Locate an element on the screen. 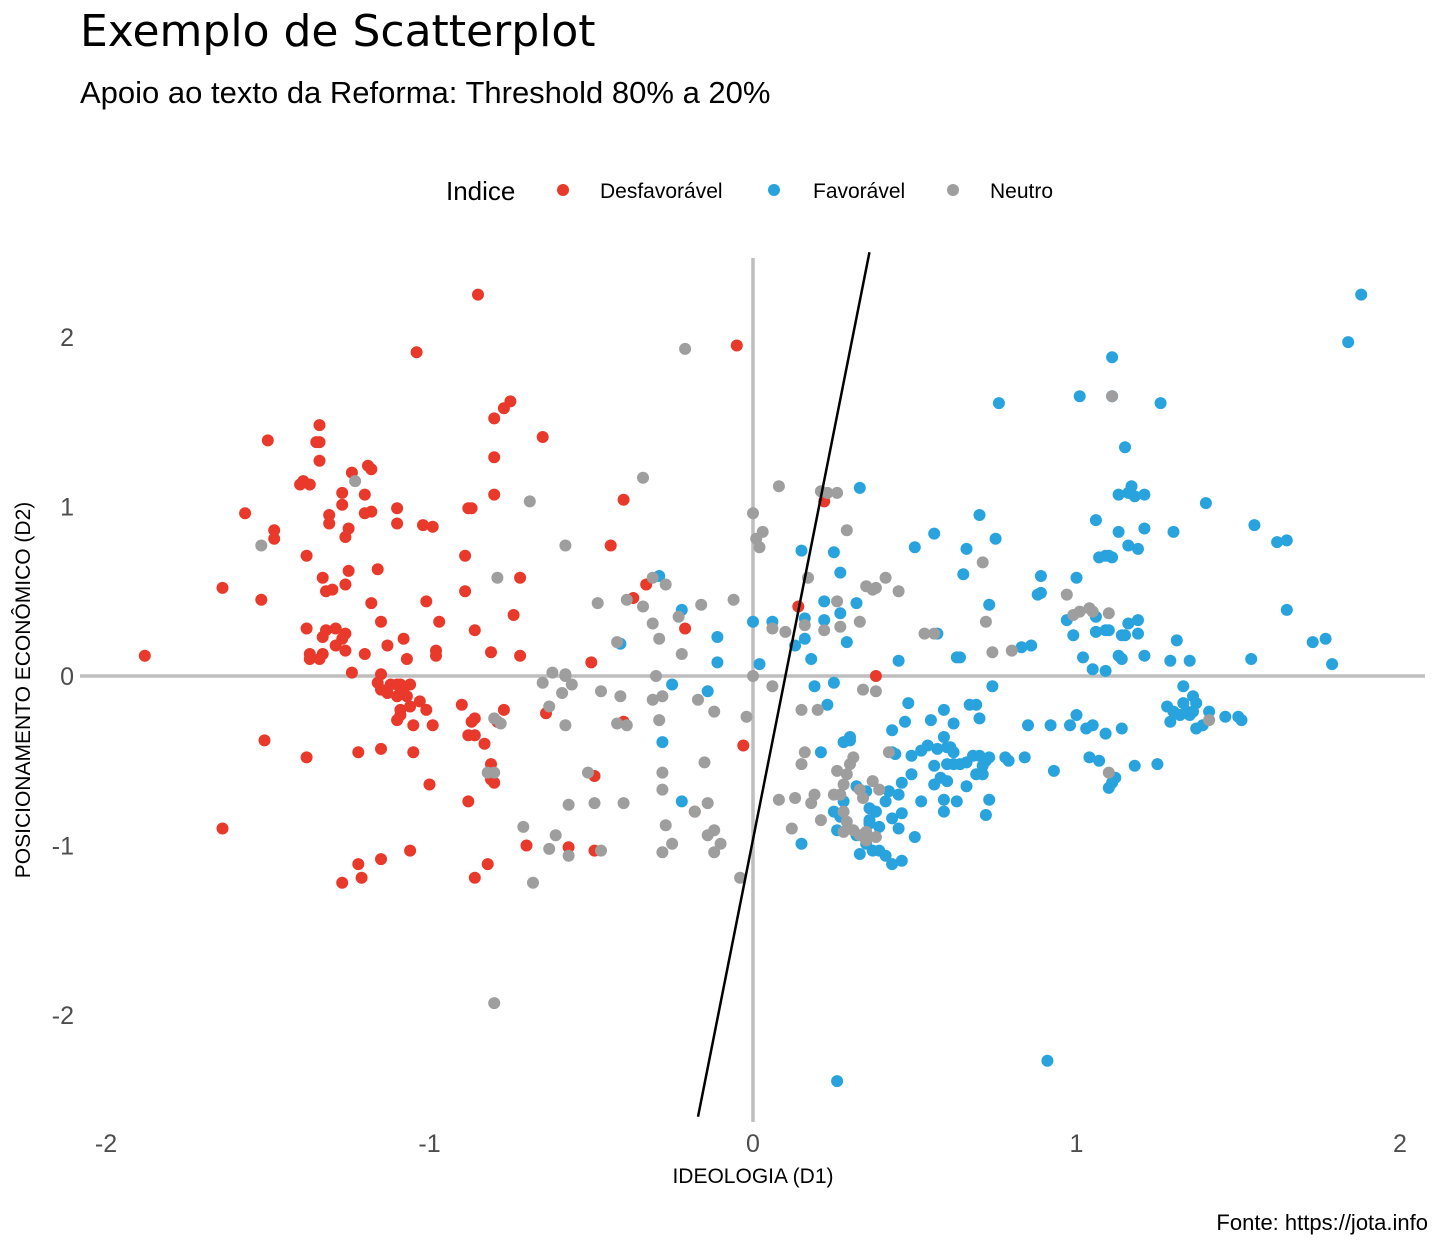 Image resolution: width=1440 pixels, height=1248 pixels. legend-label: Favorável is located at coordinates (859, 191).